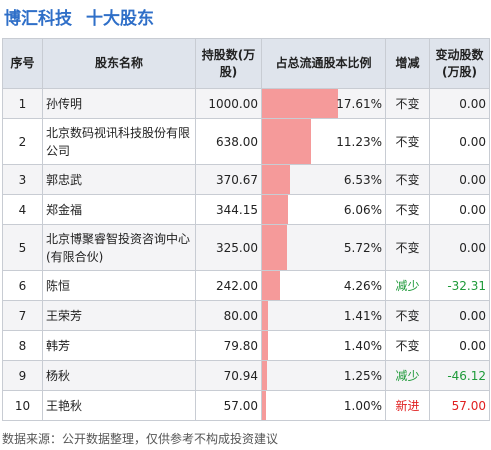 The height and width of the screenshot is (450, 491). What do you see at coordinates (323, 141) in the screenshot?
I see `ratio-cell: 11.23%` at bounding box center [323, 141].